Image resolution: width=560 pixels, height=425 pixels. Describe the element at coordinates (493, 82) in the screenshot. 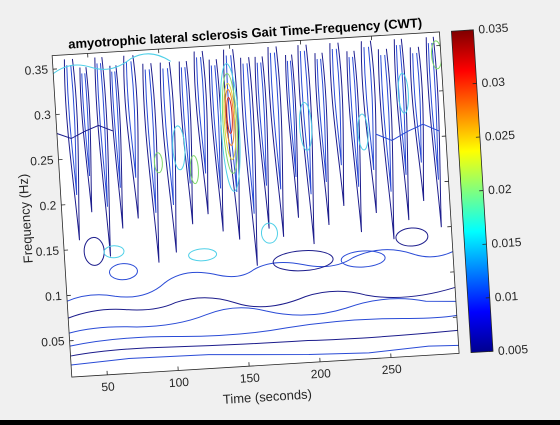

I see `colorbar-tick-label: 0.03` at that location.